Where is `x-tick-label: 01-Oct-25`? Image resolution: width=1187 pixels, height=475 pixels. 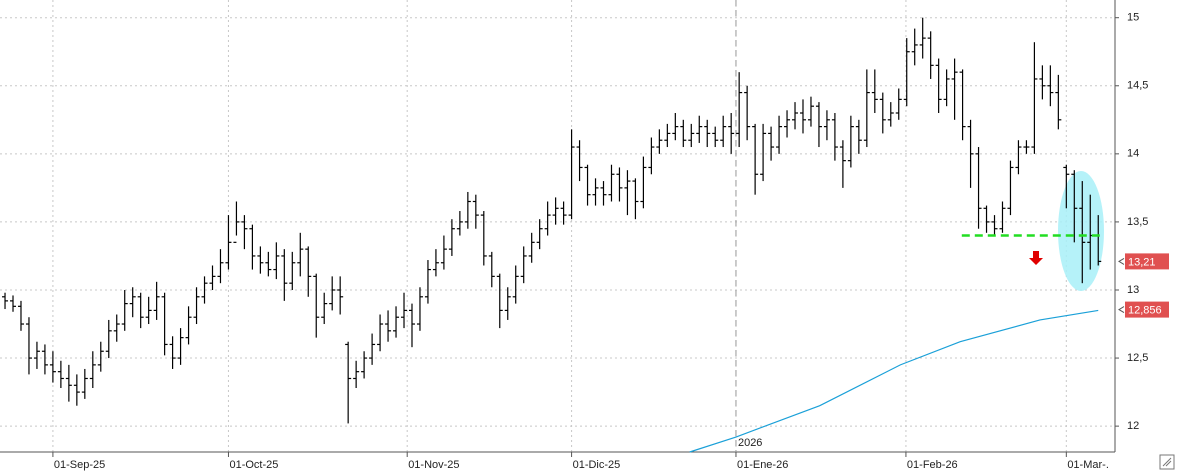 x-tick-label: 01-Oct-25 is located at coordinates (253, 465).